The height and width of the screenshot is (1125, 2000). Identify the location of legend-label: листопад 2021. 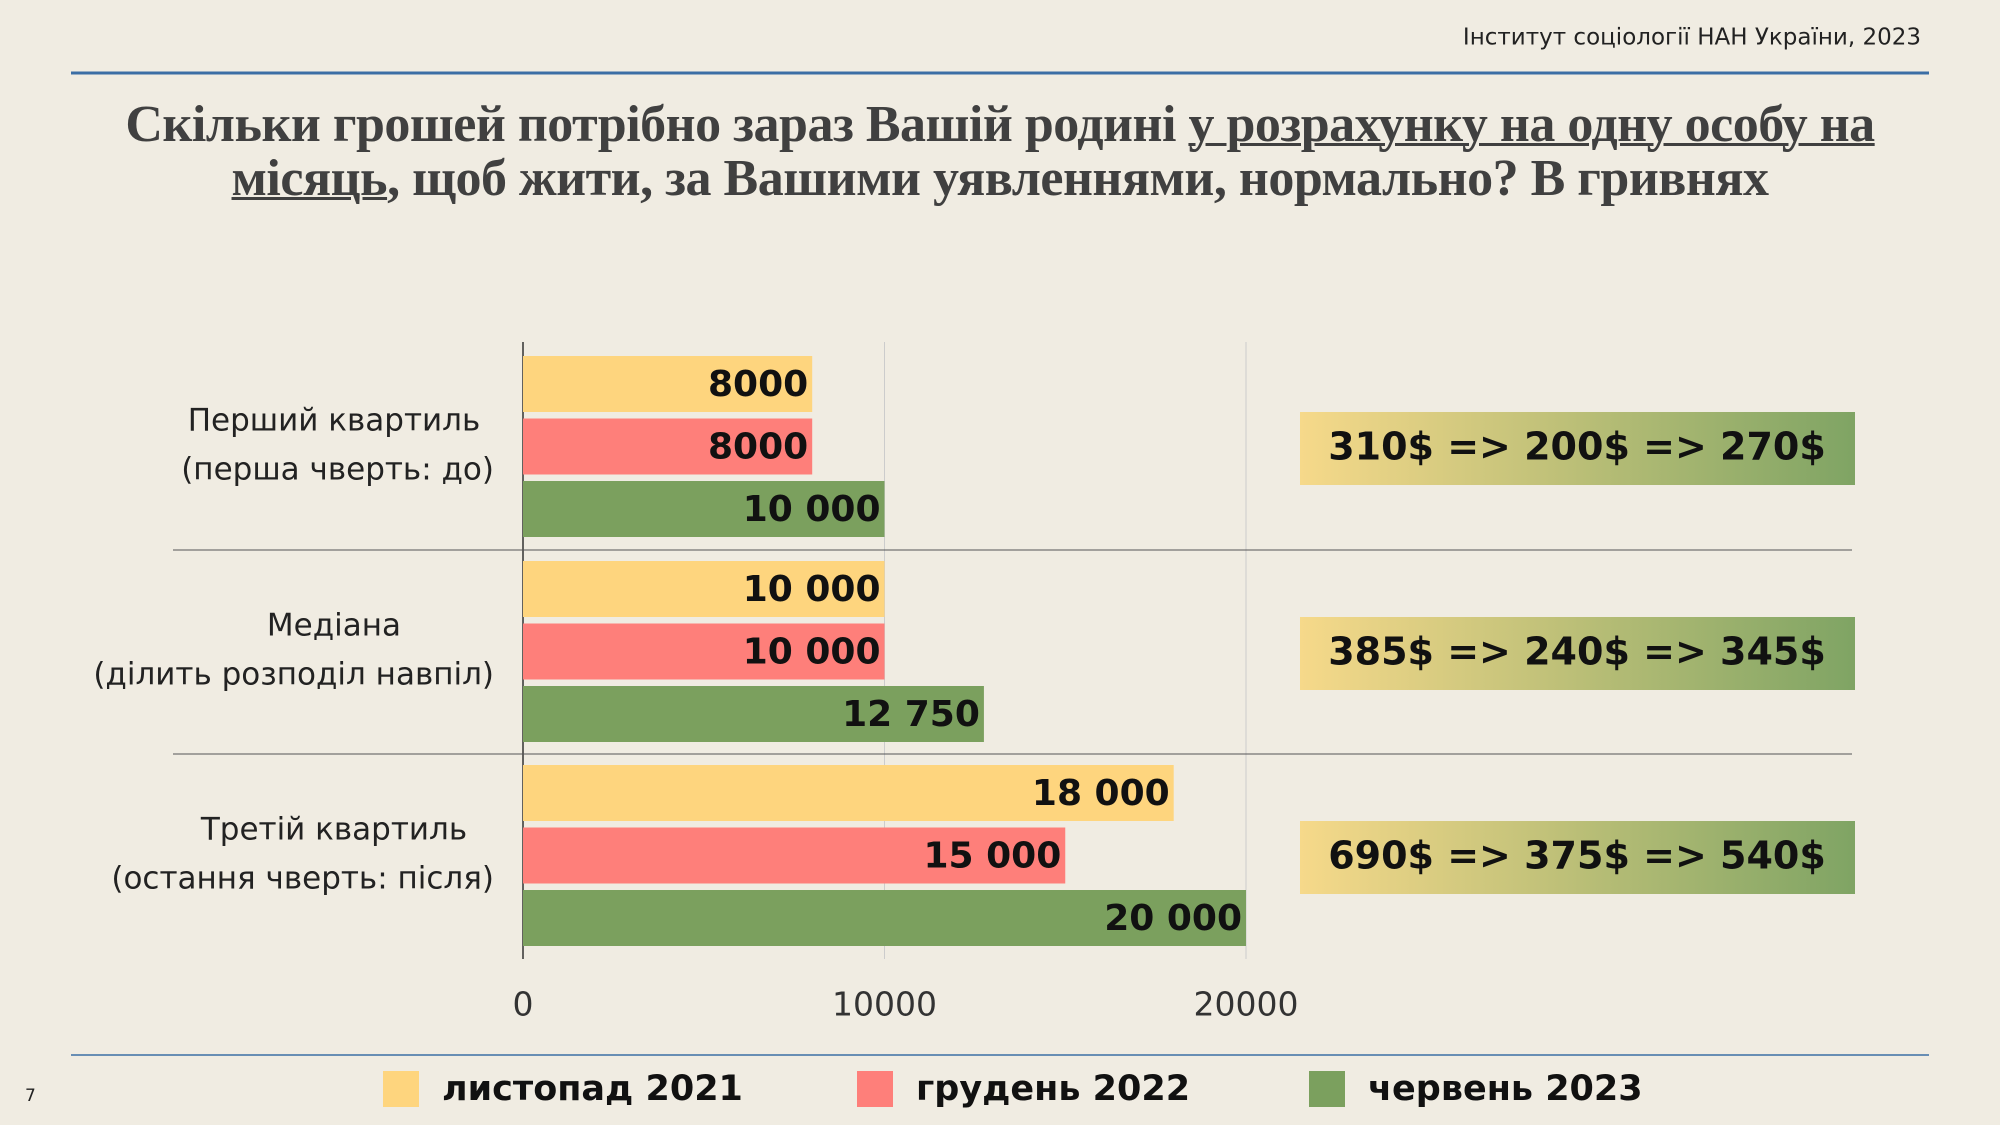
(592, 1089).